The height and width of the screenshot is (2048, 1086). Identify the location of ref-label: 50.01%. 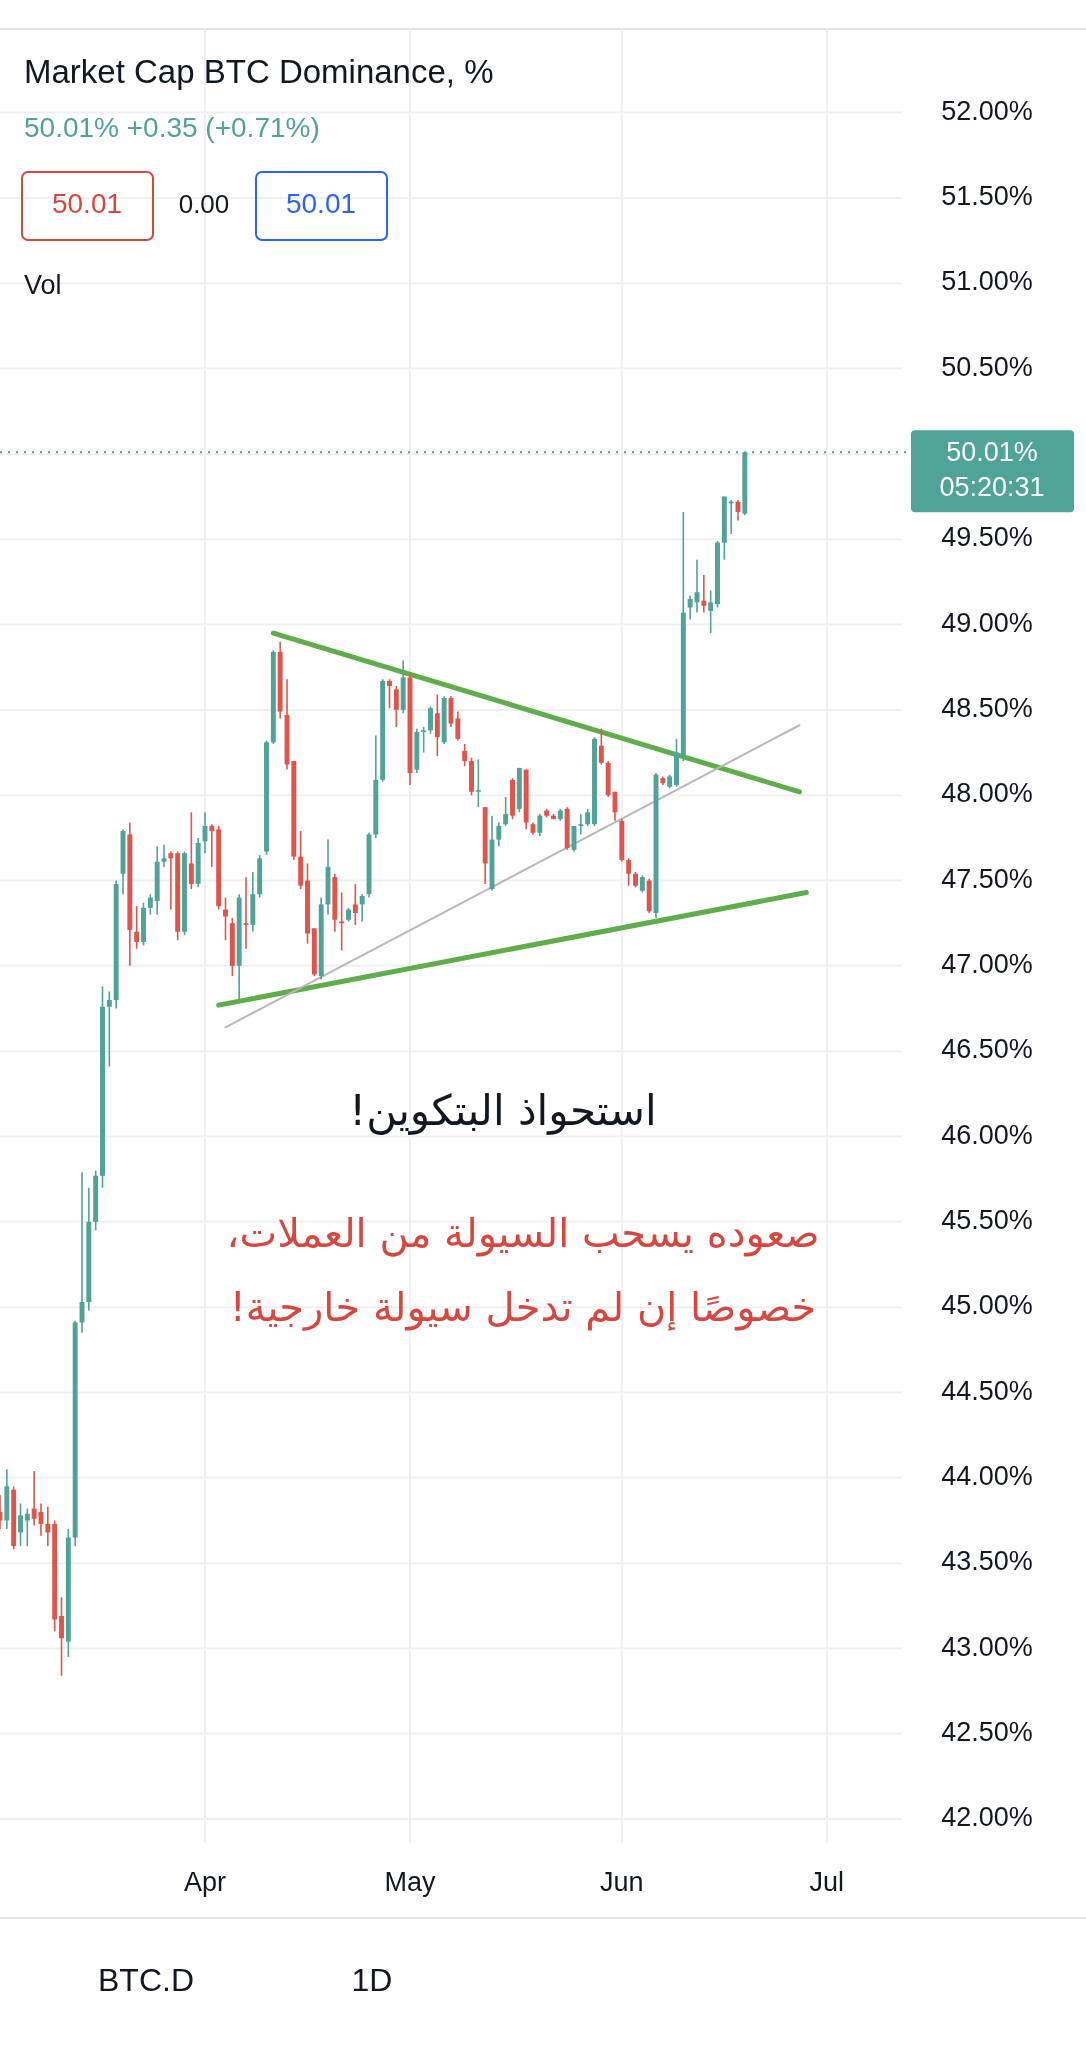
(992, 452).